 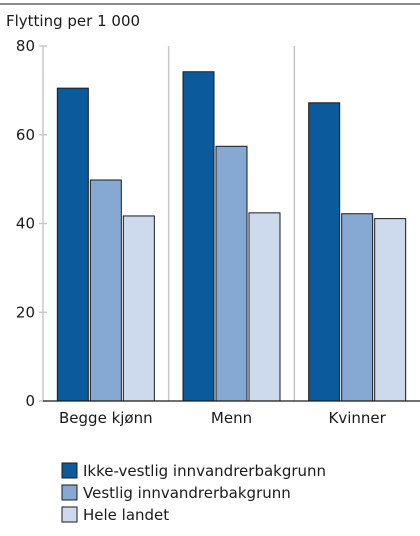 What do you see at coordinates (358, 418) in the screenshot?
I see `x-tick-label: Kvinner` at bounding box center [358, 418].